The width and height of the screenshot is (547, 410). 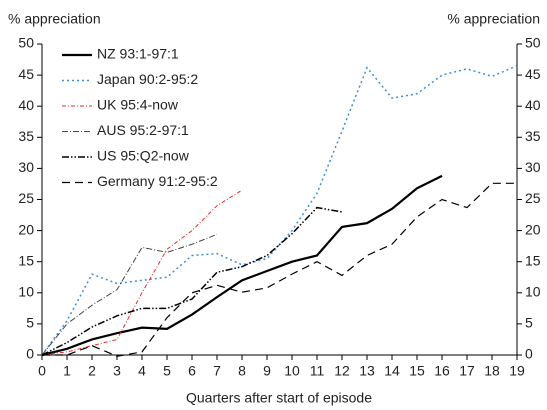 I want to click on legend-label: US 95:Q2-now, so click(x=143, y=156).